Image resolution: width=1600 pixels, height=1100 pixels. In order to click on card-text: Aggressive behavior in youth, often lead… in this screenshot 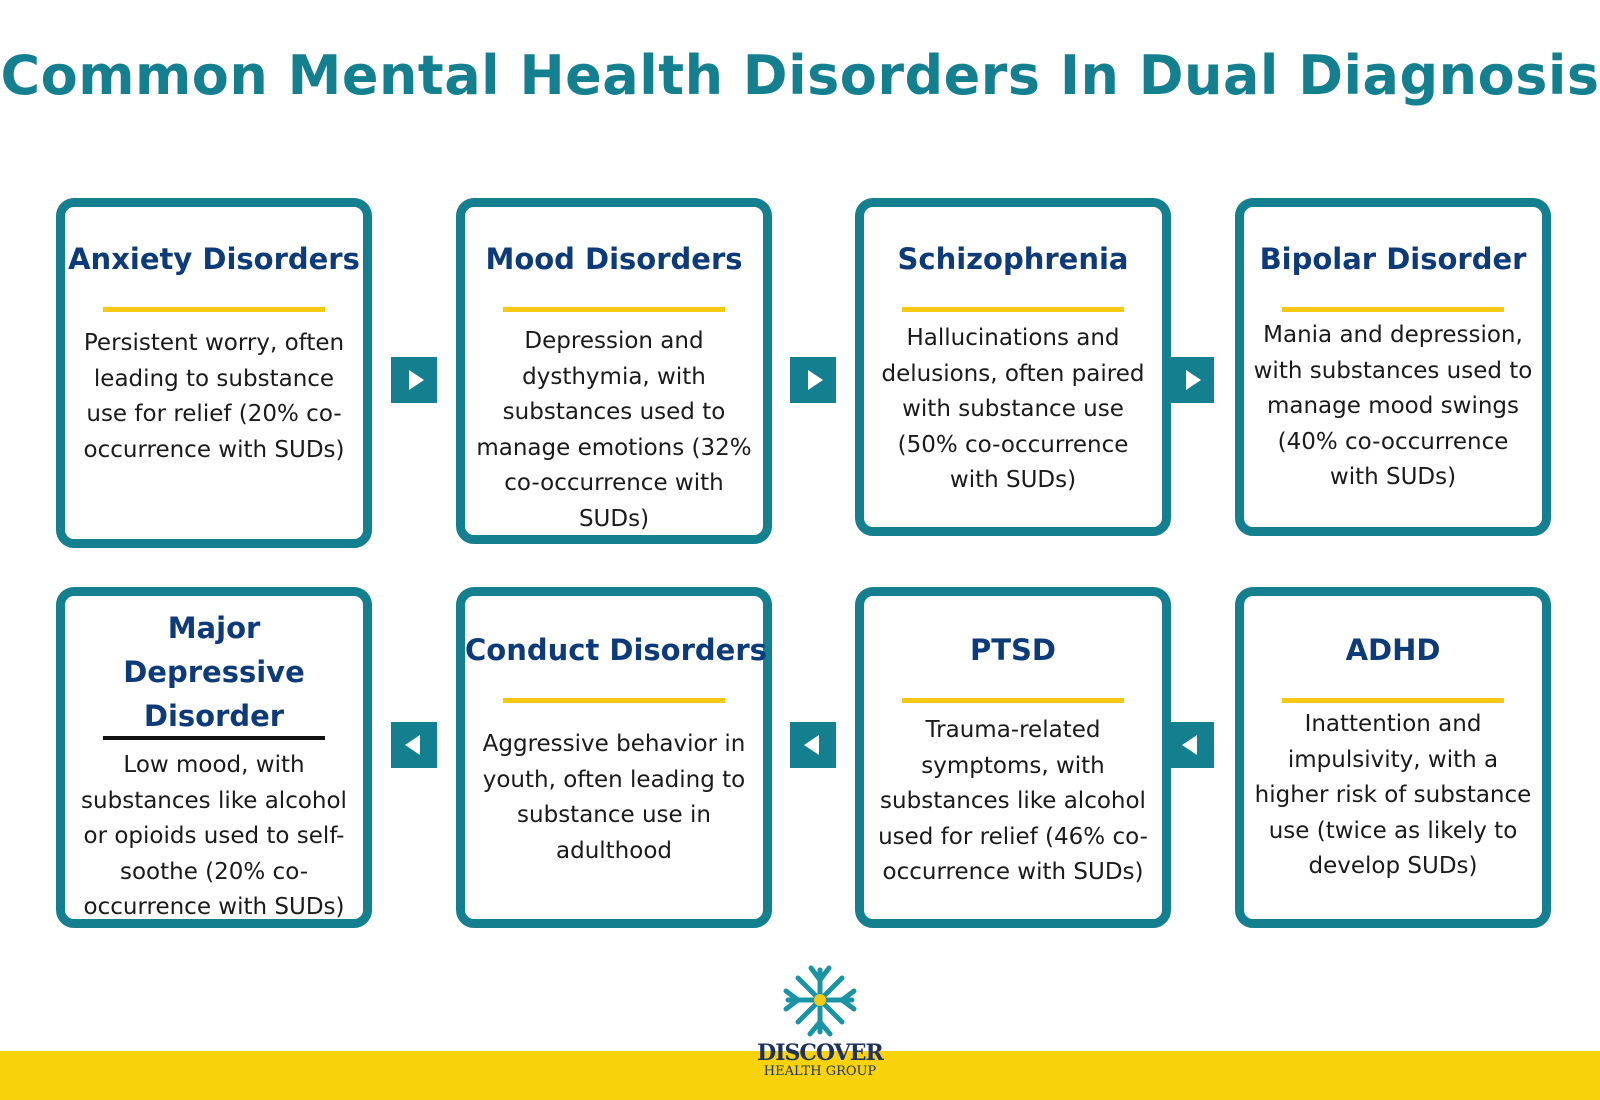, I will do `click(614, 797)`.